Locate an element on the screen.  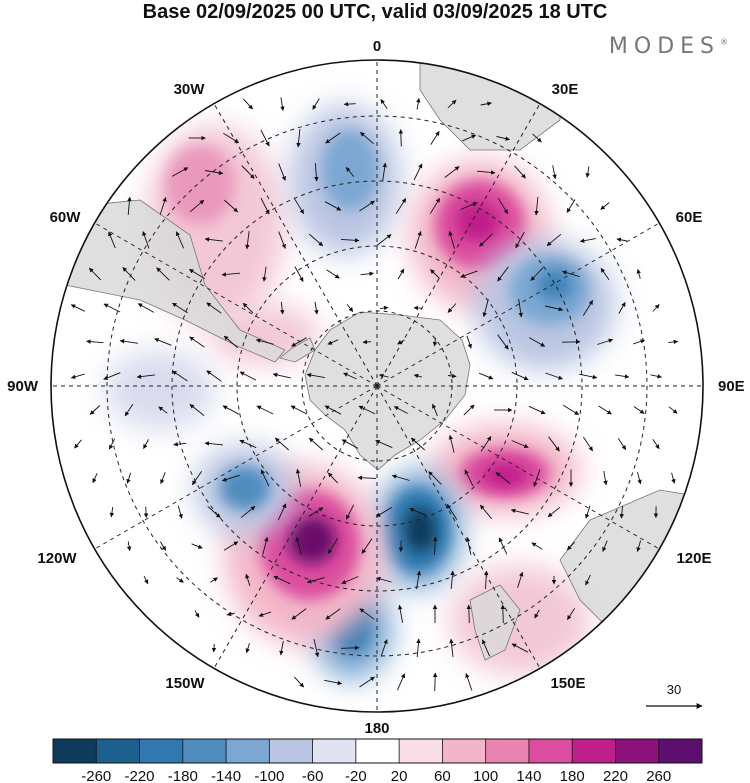
lon-label-30e: 30E is located at coordinates (565, 89).